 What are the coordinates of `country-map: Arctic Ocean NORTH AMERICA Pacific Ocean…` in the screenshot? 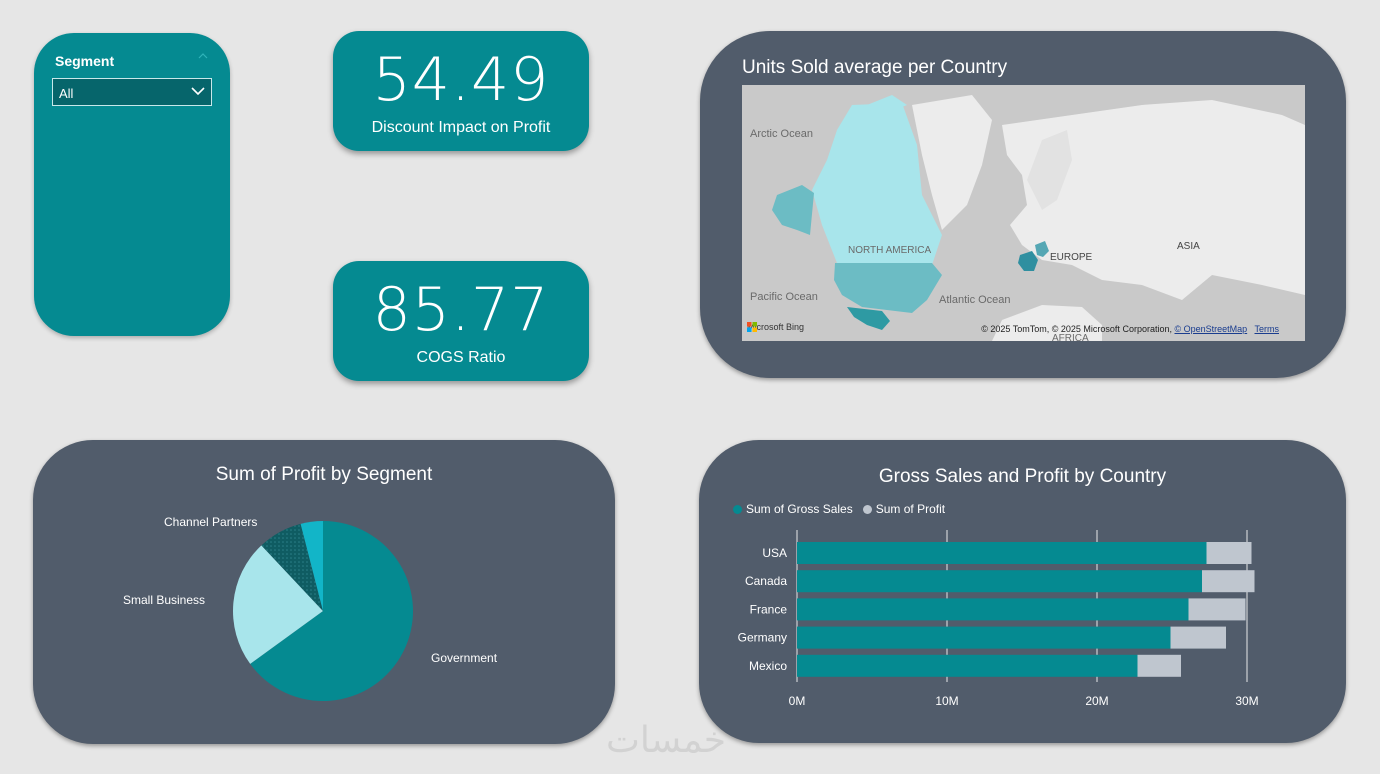 It's located at (1023, 213).